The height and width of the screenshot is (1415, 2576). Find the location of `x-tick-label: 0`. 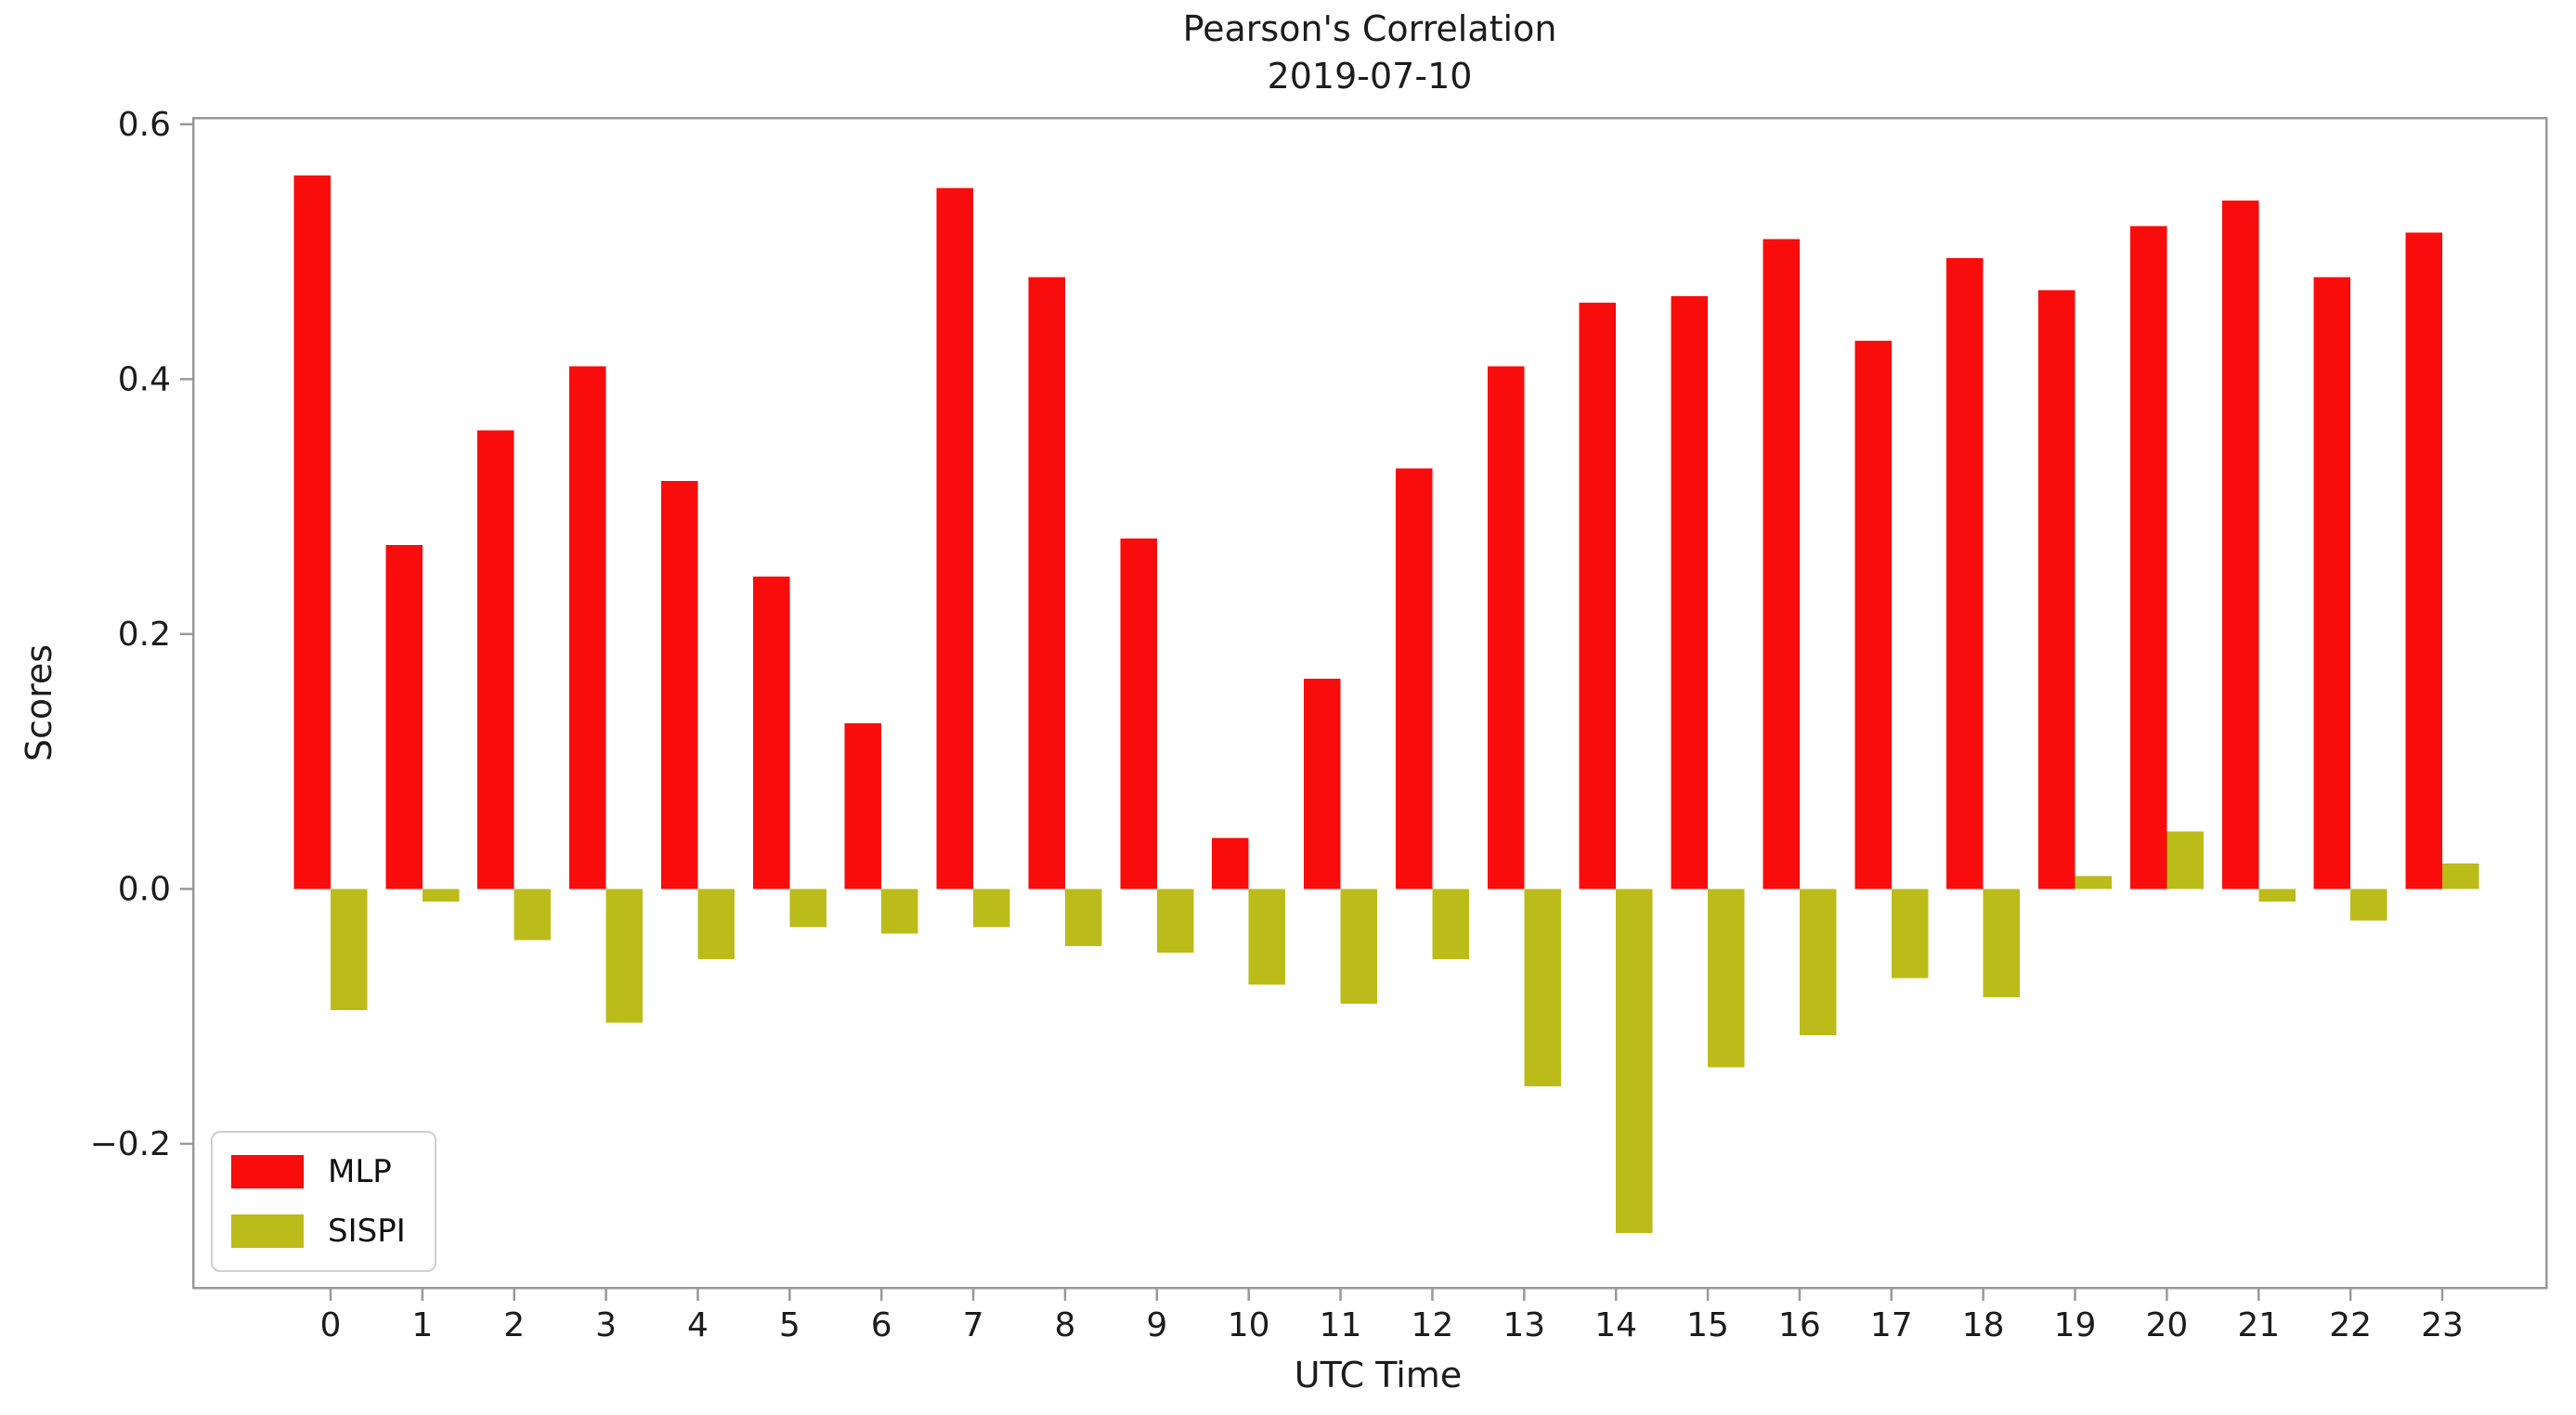

x-tick-label: 0 is located at coordinates (331, 1325).